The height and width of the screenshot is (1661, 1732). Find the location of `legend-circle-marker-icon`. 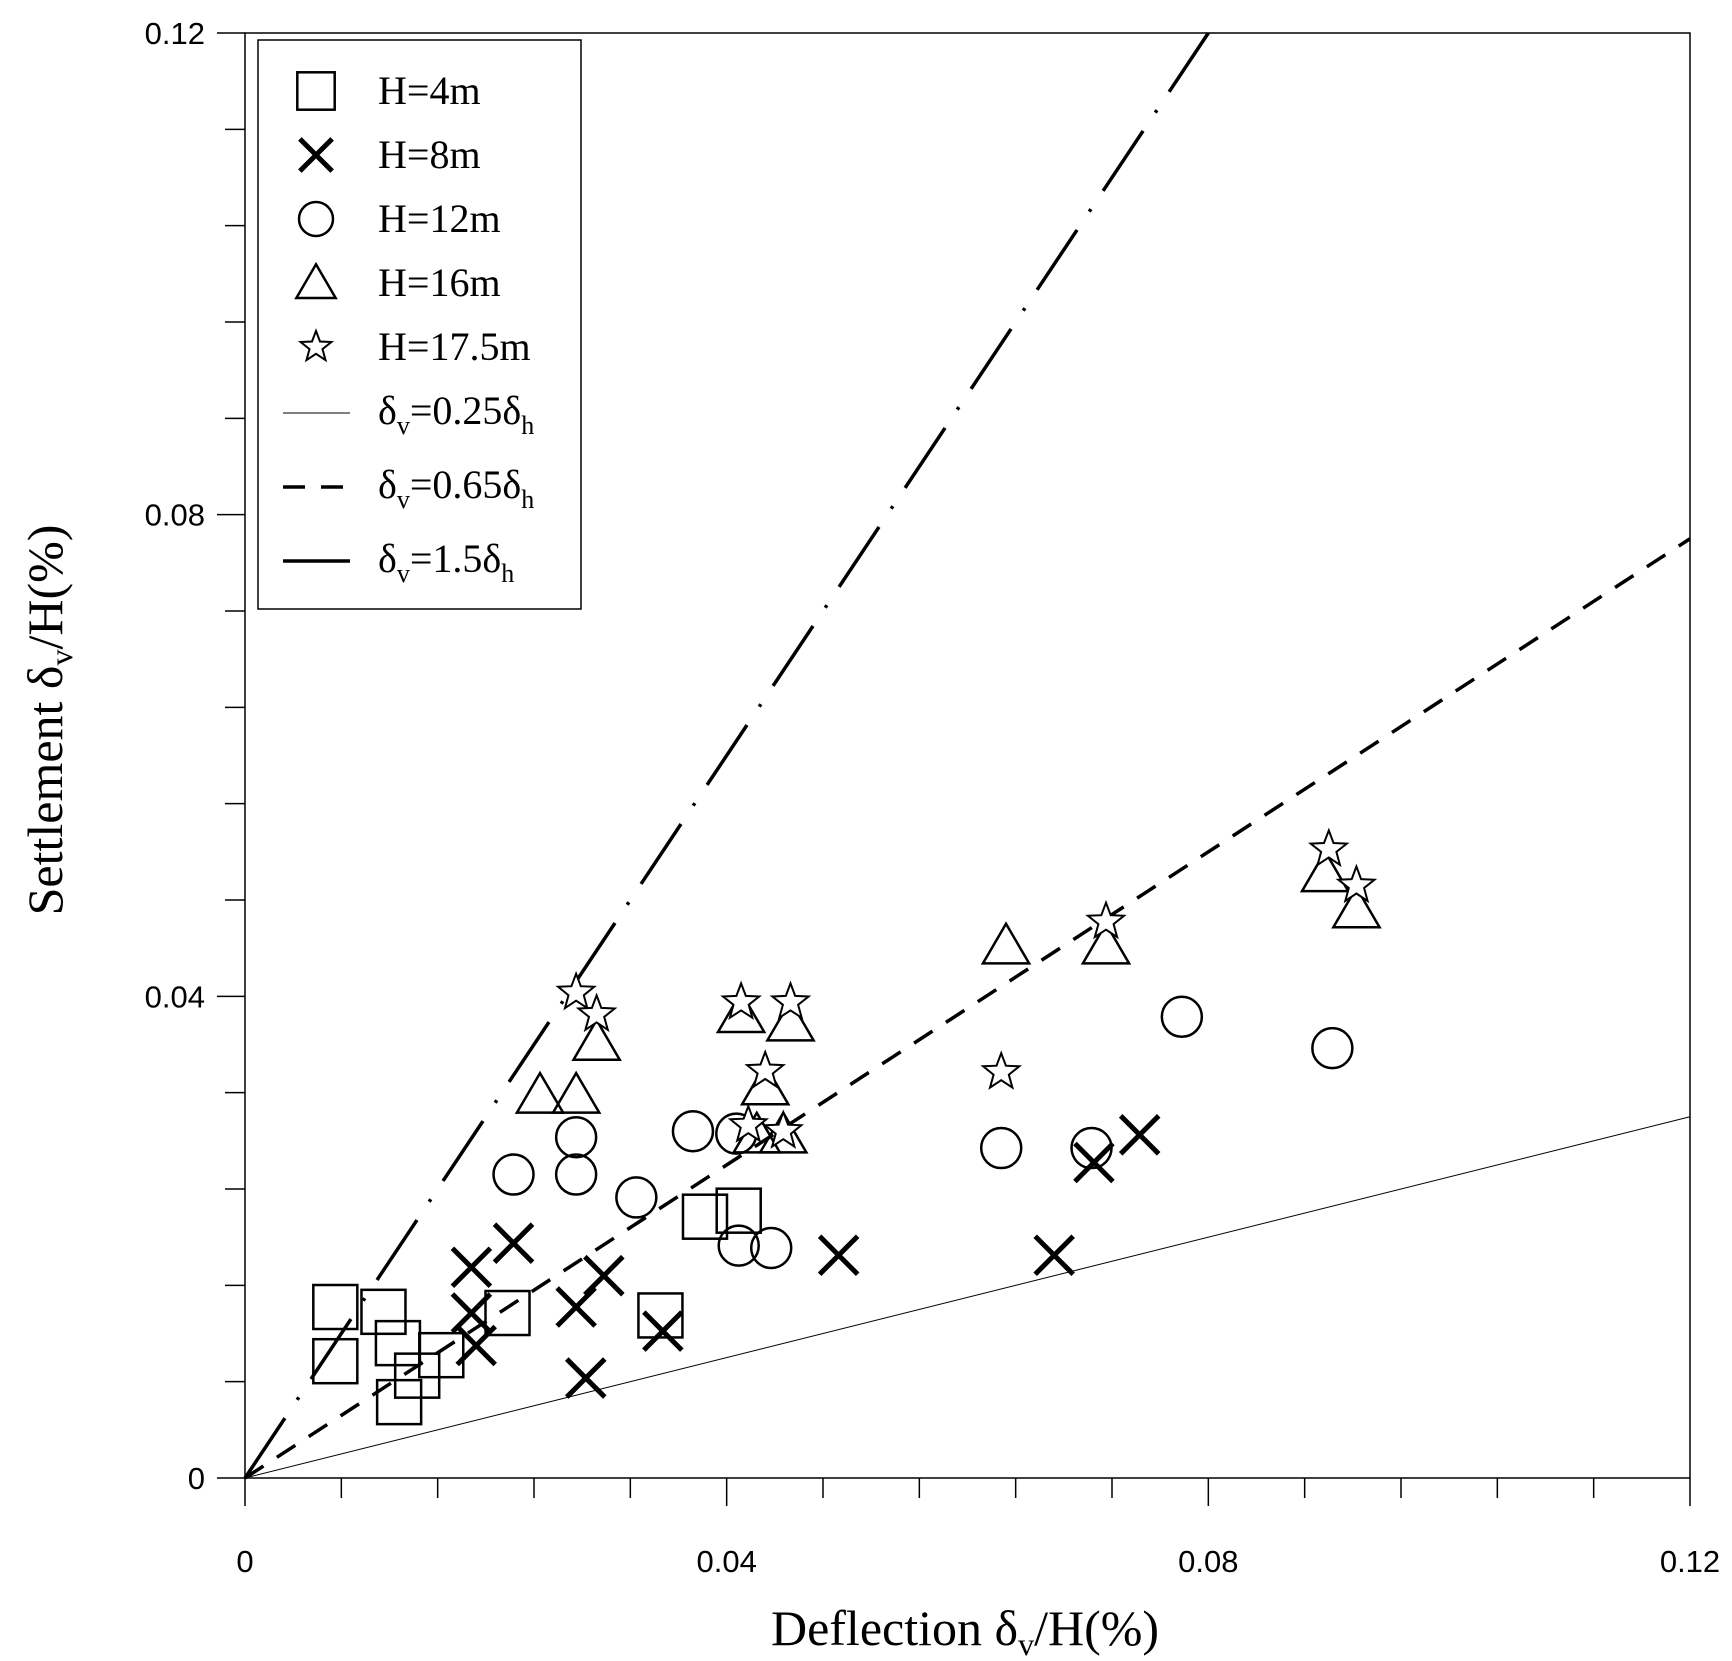

legend-circle-marker-icon is located at coordinates (316, 219).